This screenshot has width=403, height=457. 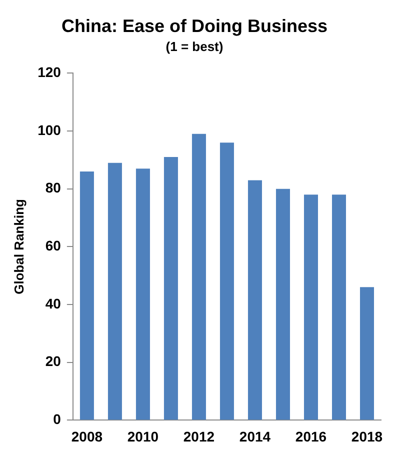 I want to click on x-tick-label: 2010, so click(x=143, y=436).